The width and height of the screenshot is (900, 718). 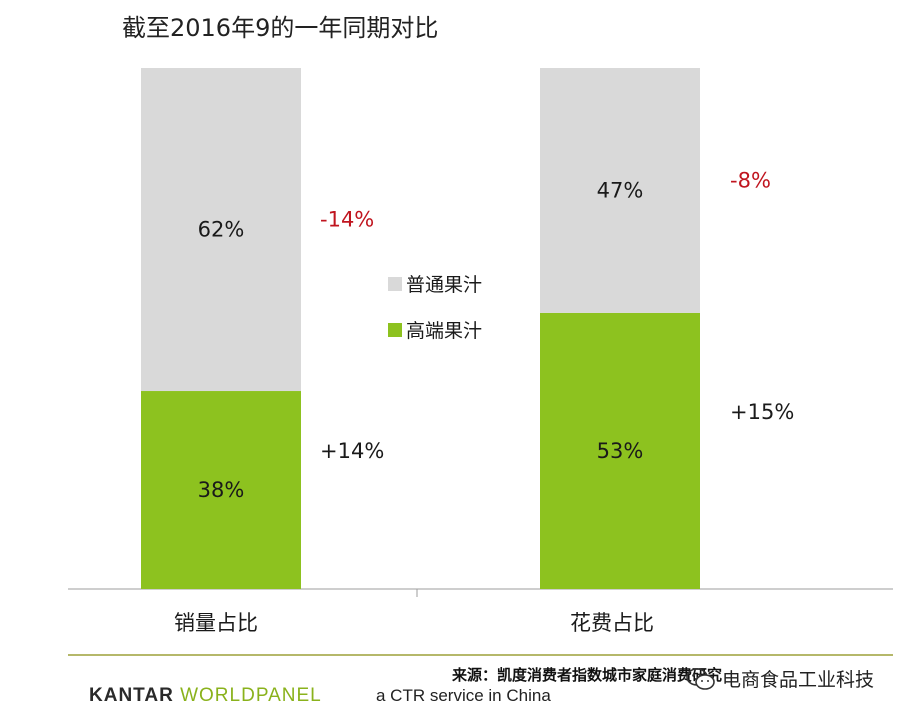 I want to click on change-label-regular-2: -8%, so click(x=750, y=180).